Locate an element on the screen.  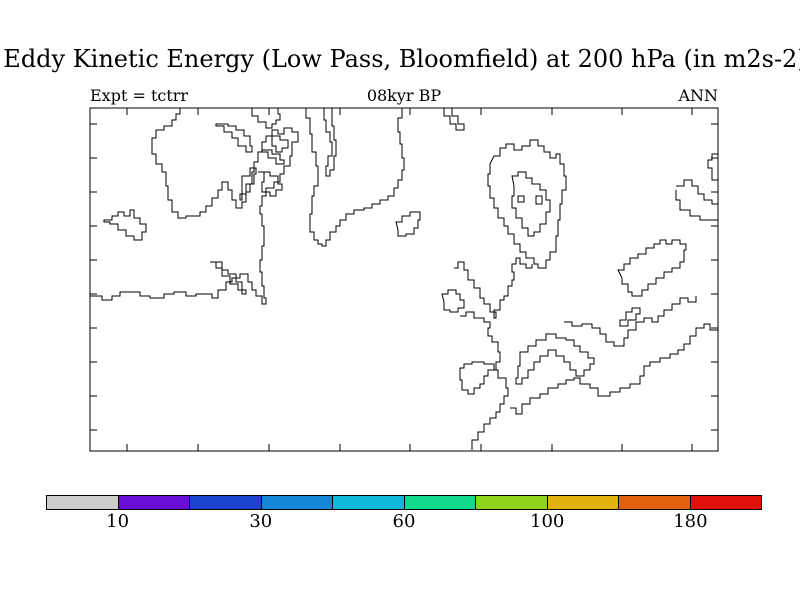
colorbar-label: 100 is located at coordinates (547, 521).